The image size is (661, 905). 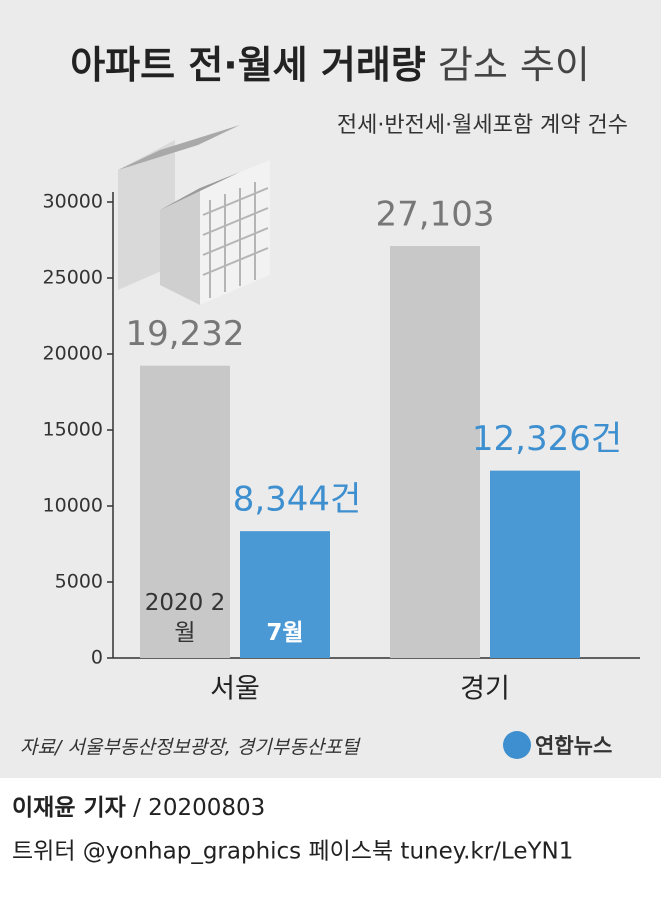 What do you see at coordinates (73, 506) in the screenshot?
I see `y-tick-label: 10000` at bounding box center [73, 506].